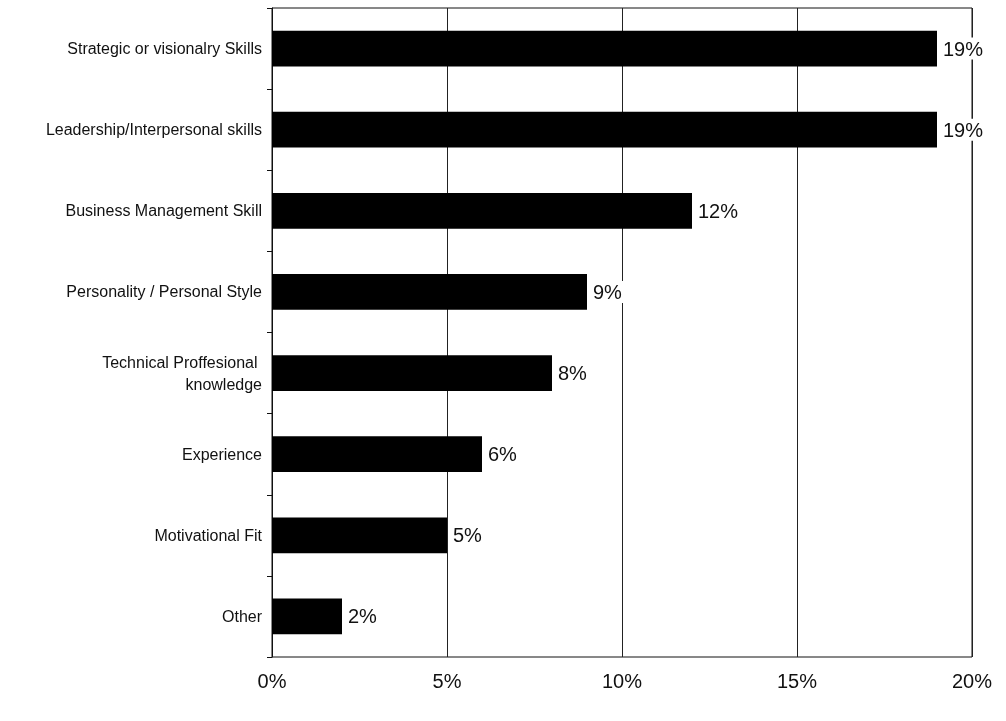  What do you see at coordinates (503, 454) in the screenshot?
I see `data-label: 6%` at bounding box center [503, 454].